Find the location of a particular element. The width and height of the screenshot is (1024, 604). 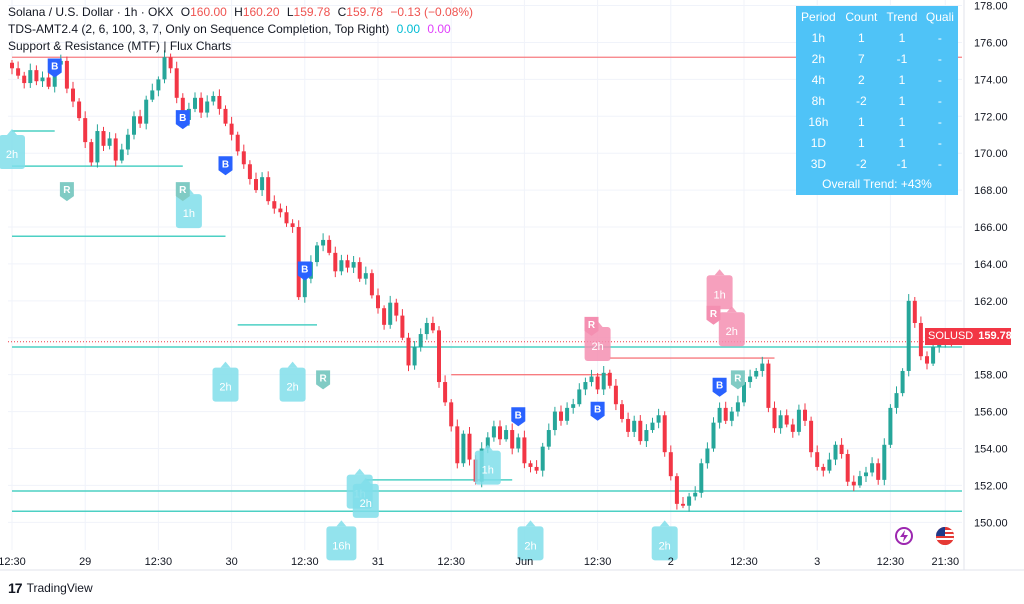

close-value: 159.78 is located at coordinates (364, 12).